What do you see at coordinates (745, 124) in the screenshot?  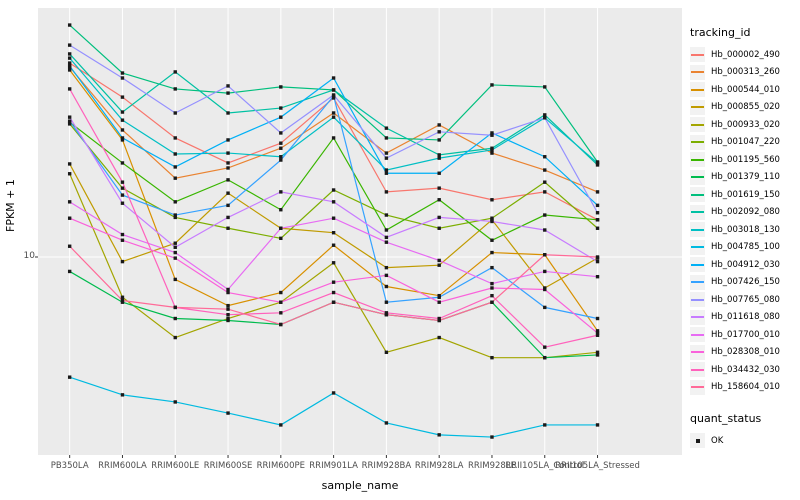 I see `legend-label: Hb_000933_020` at bounding box center [745, 124].